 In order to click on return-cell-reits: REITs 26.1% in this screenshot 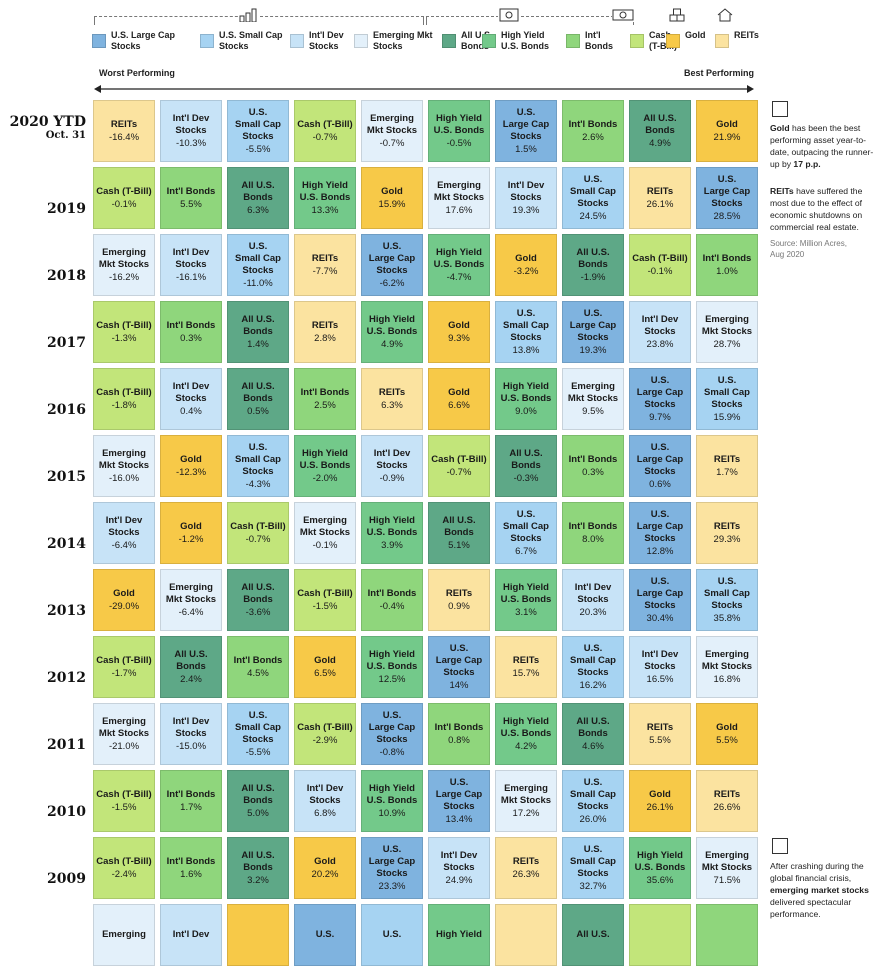, I will do `click(660, 198)`.